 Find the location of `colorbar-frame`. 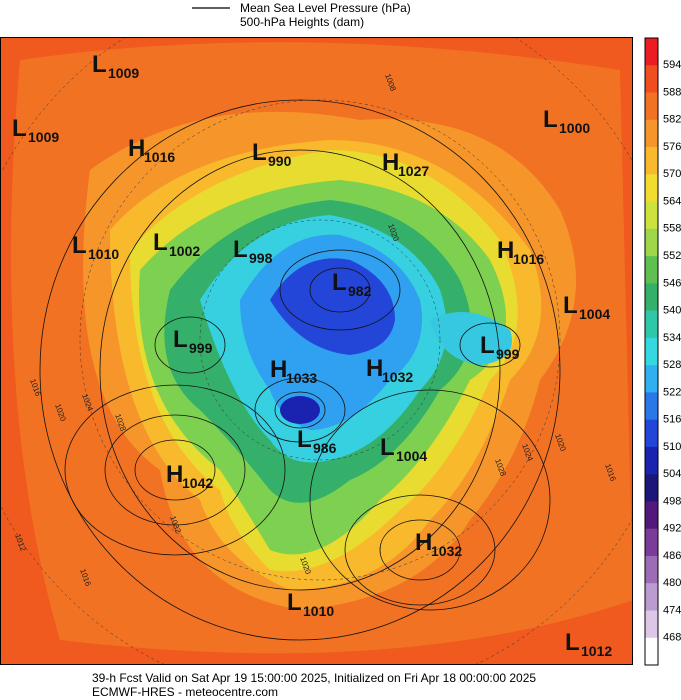

colorbar-frame is located at coordinates (651, 351).